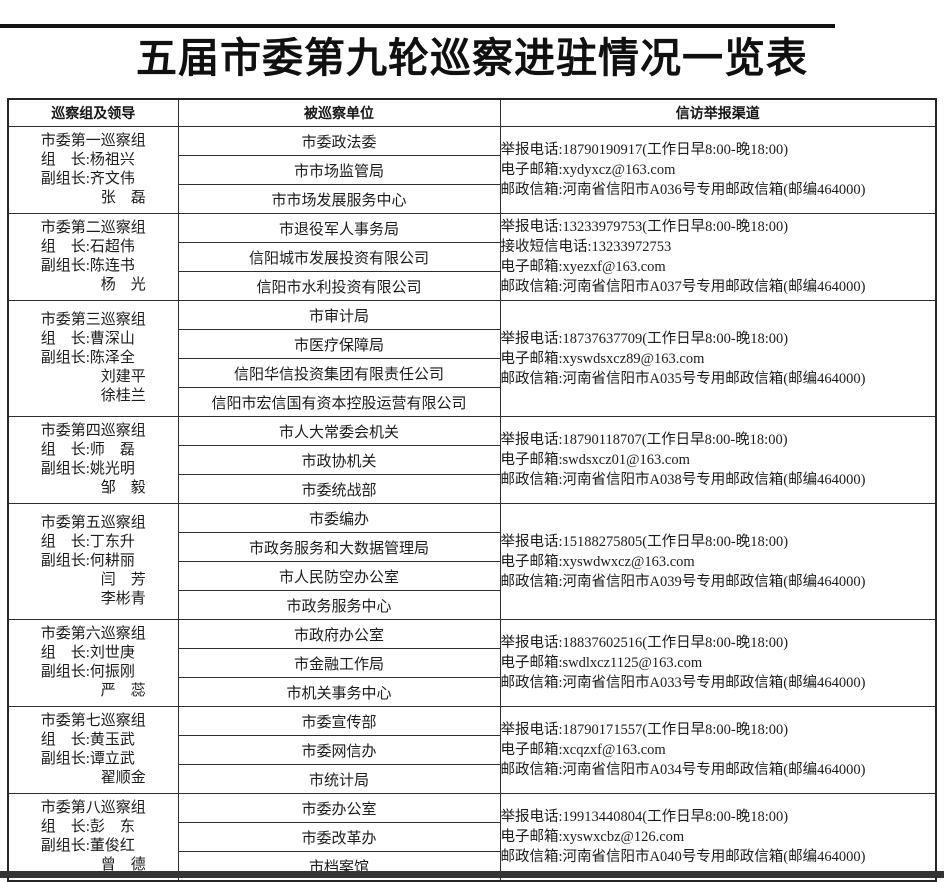 This screenshot has width=944, height=882. I want to click on leader-line: 邹 毅, so click(93, 488).